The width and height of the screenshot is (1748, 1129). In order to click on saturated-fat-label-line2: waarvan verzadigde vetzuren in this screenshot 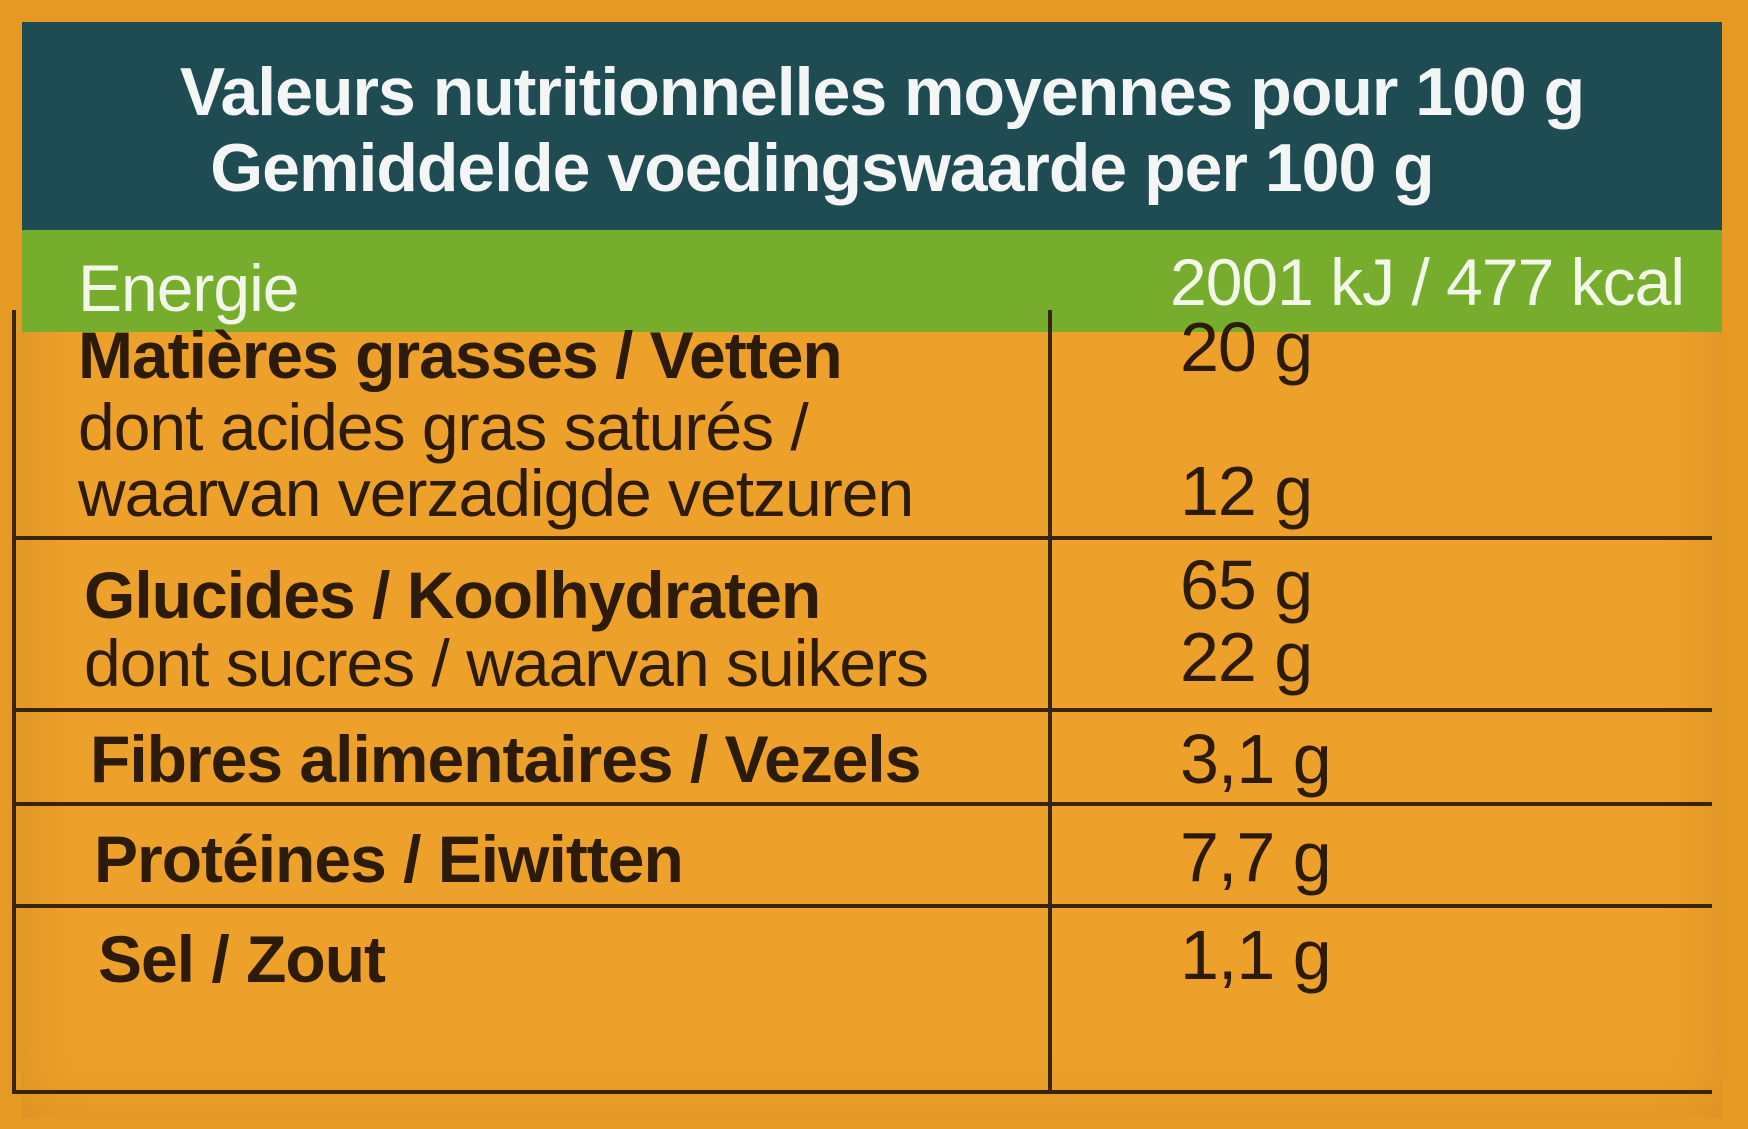, I will do `click(496, 493)`.